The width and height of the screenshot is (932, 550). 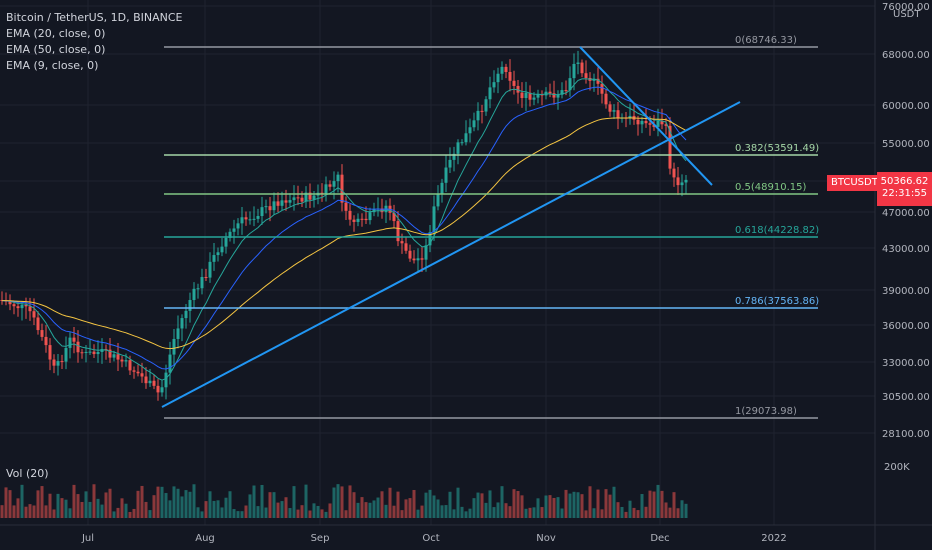 What do you see at coordinates (546, 538) in the screenshot?
I see `time-tick: Nov` at bounding box center [546, 538].